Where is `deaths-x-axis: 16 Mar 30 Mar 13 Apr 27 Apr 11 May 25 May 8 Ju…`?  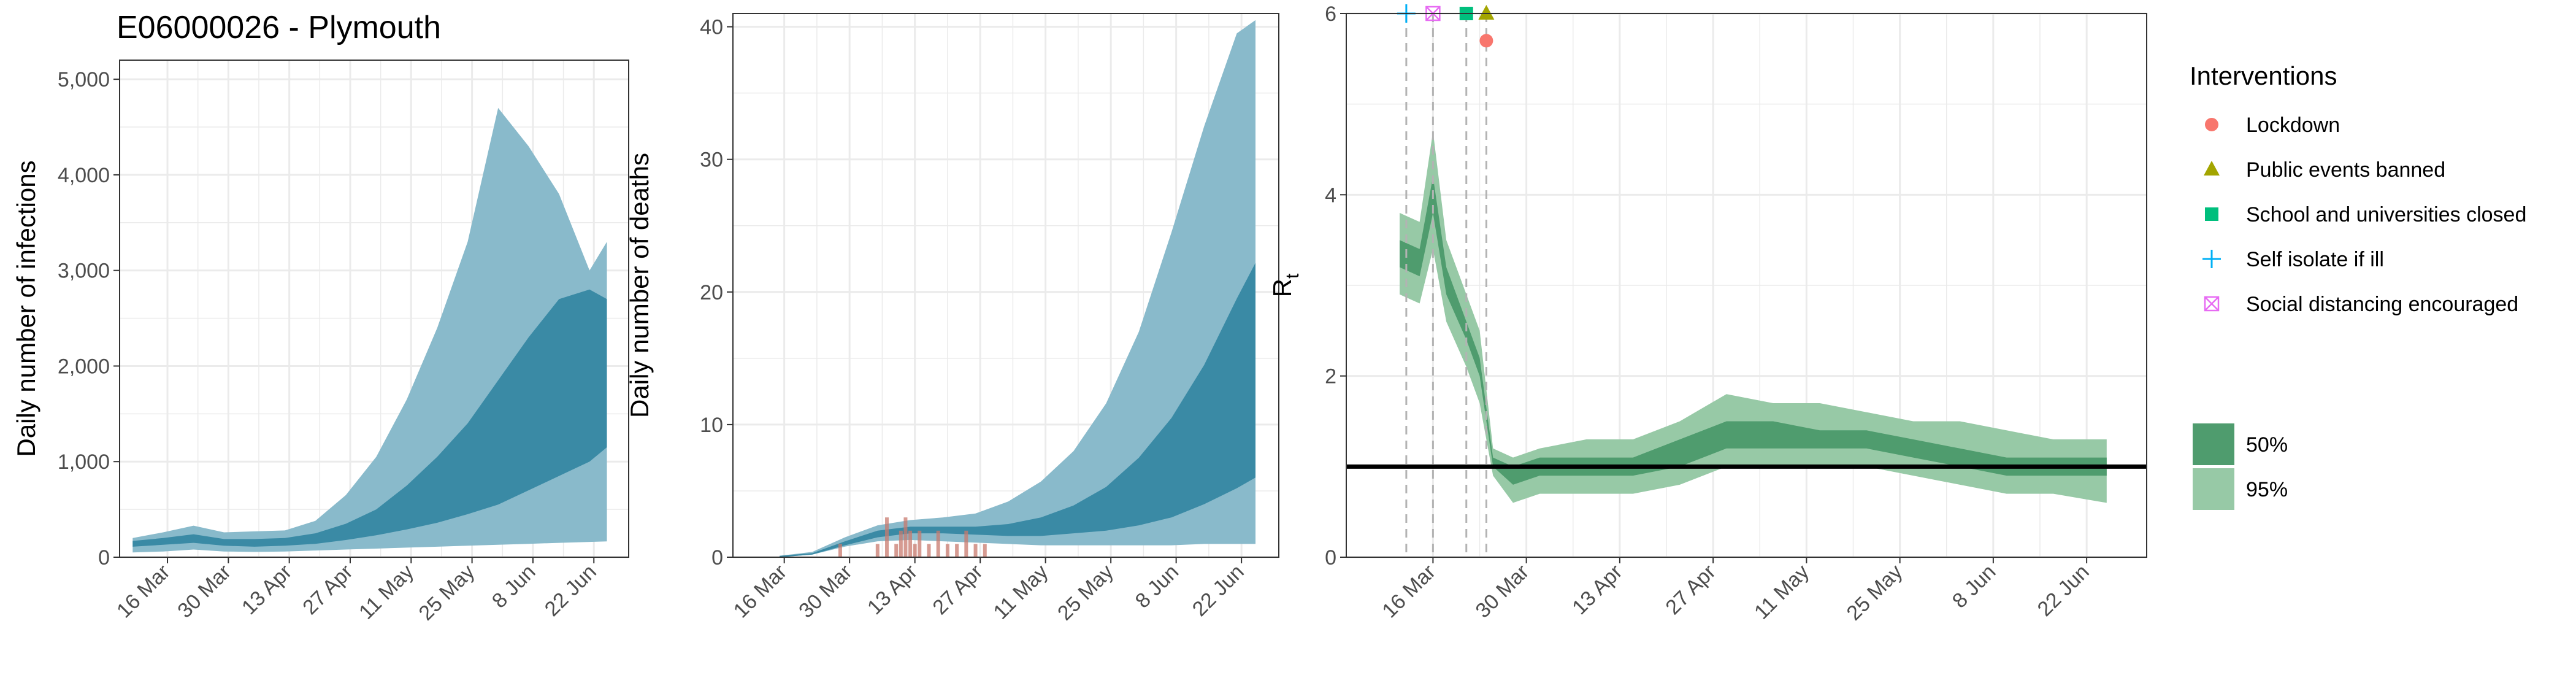
deaths-x-axis: 16 Mar 30 Mar 13 Apr 27 Apr 11 May 25 May 8 Ju… is located at coordinates (989, 591).